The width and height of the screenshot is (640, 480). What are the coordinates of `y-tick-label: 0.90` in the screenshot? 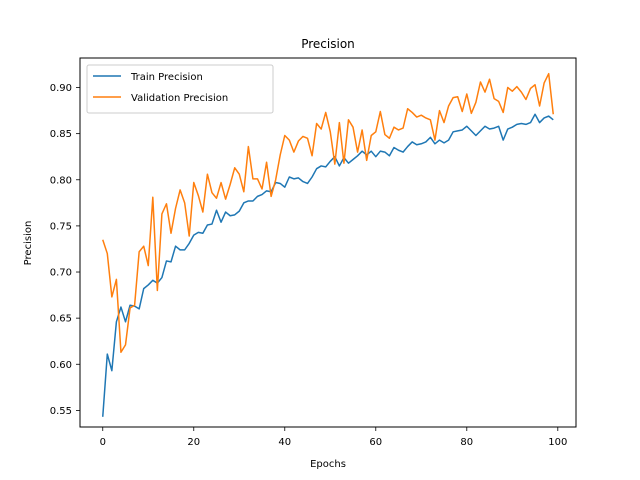 It's located at (61, 88).